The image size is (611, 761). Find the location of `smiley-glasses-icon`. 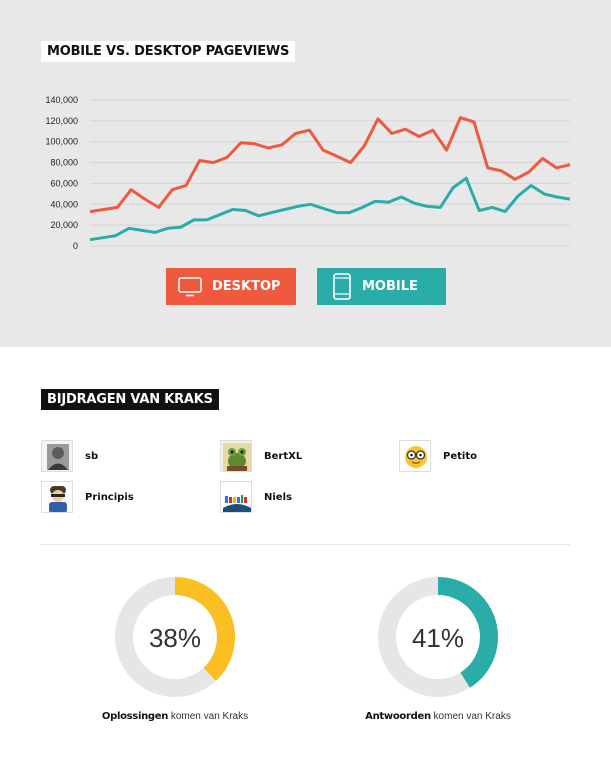

smiley-glasses-icon is located at coordinates (415, 456).